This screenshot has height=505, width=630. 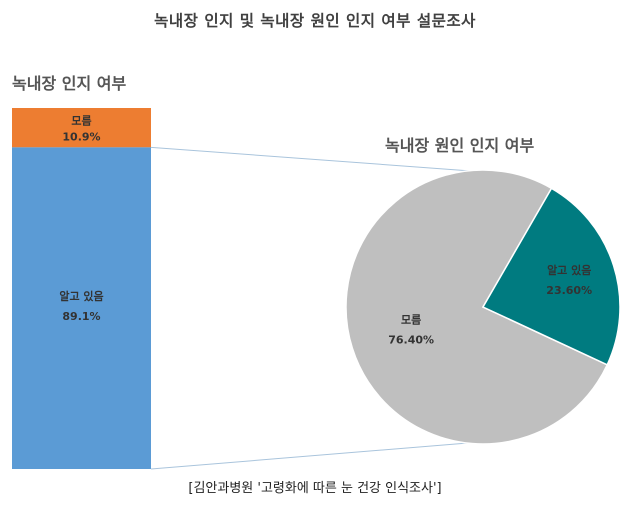 I want to click on bar-label-morum-category: 모름, so click(x=81, y=121).